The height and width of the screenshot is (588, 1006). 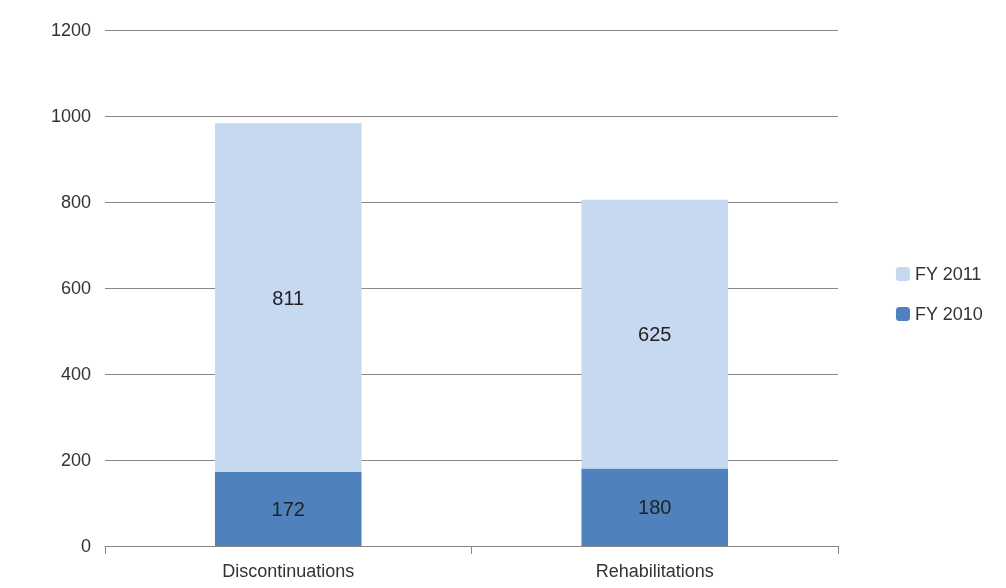 What do you see at coordinates (75, 374) in the screenshot?
I see `y-tick-label: 400` at bounding box center [75, 374].